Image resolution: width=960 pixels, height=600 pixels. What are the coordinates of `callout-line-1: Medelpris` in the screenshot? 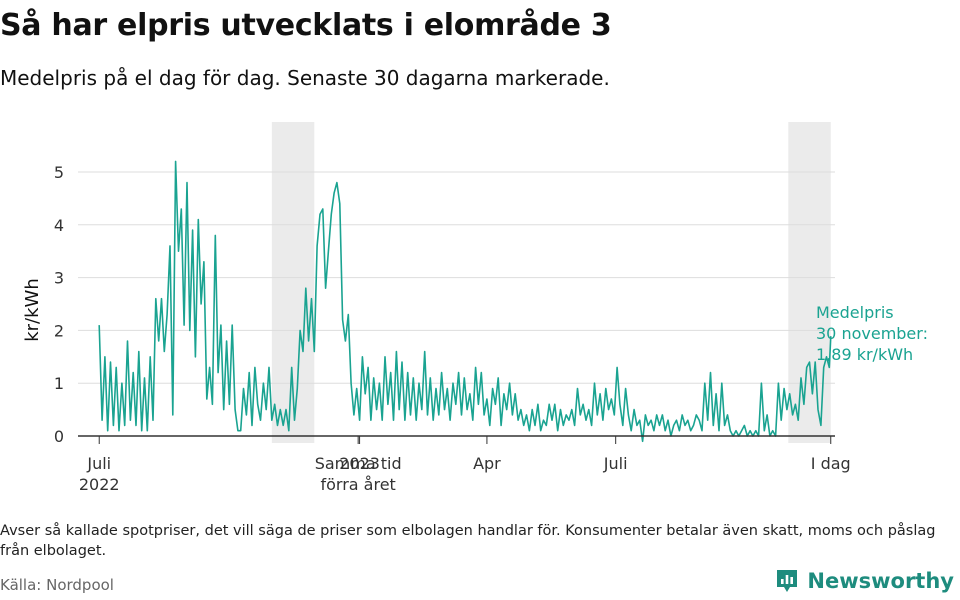 It's located at (855, 312).